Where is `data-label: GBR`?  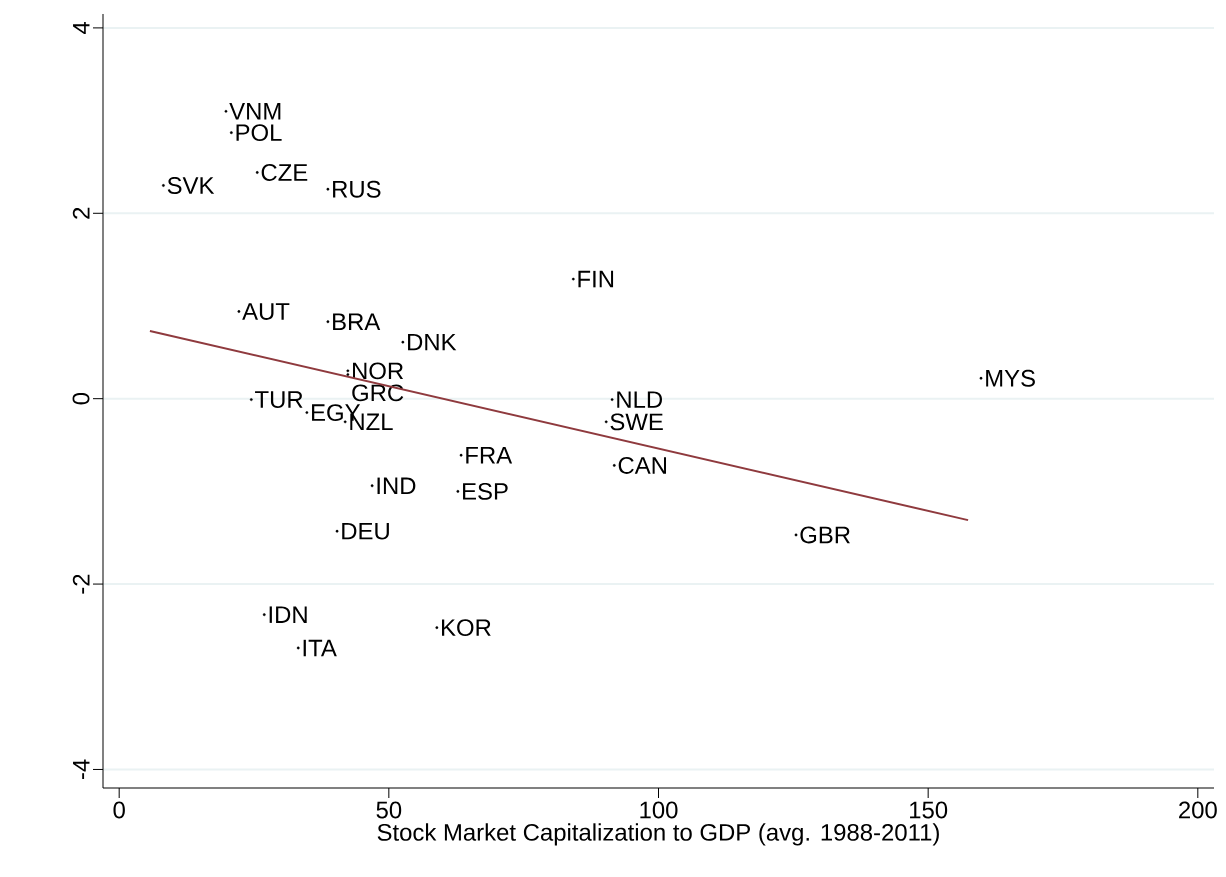 data-label: GBR is located at coordinates (825, 535).